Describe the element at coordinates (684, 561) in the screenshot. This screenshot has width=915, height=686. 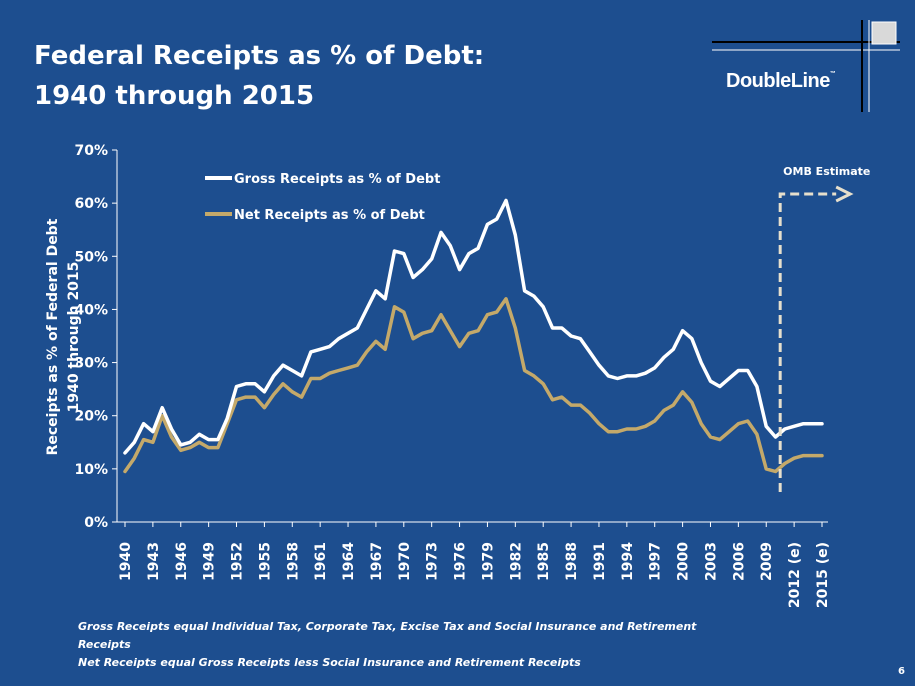
I see `x-tick-label: 2000` at that location.